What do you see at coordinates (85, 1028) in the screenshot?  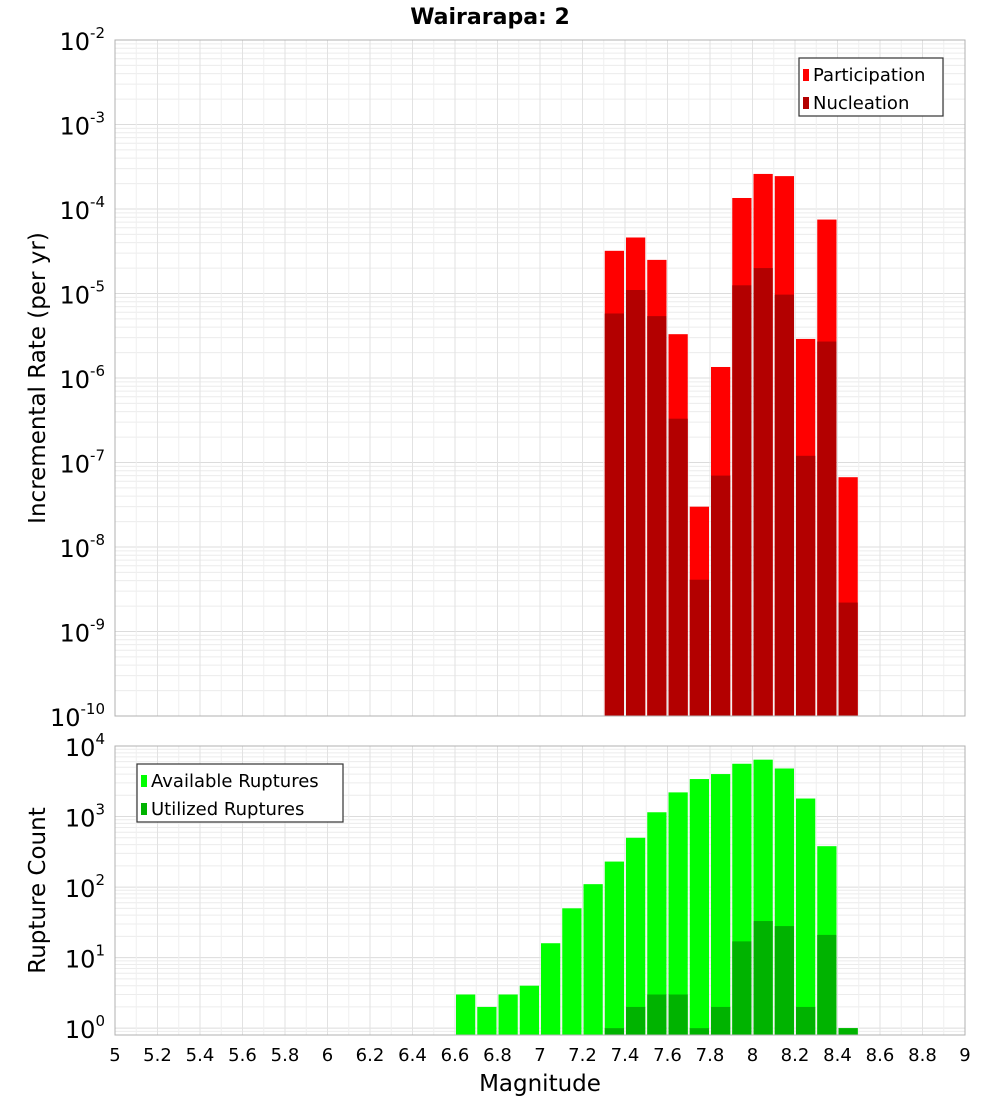 I see `y-tick-label: 10⁰` at bounding box center [85, 1028].